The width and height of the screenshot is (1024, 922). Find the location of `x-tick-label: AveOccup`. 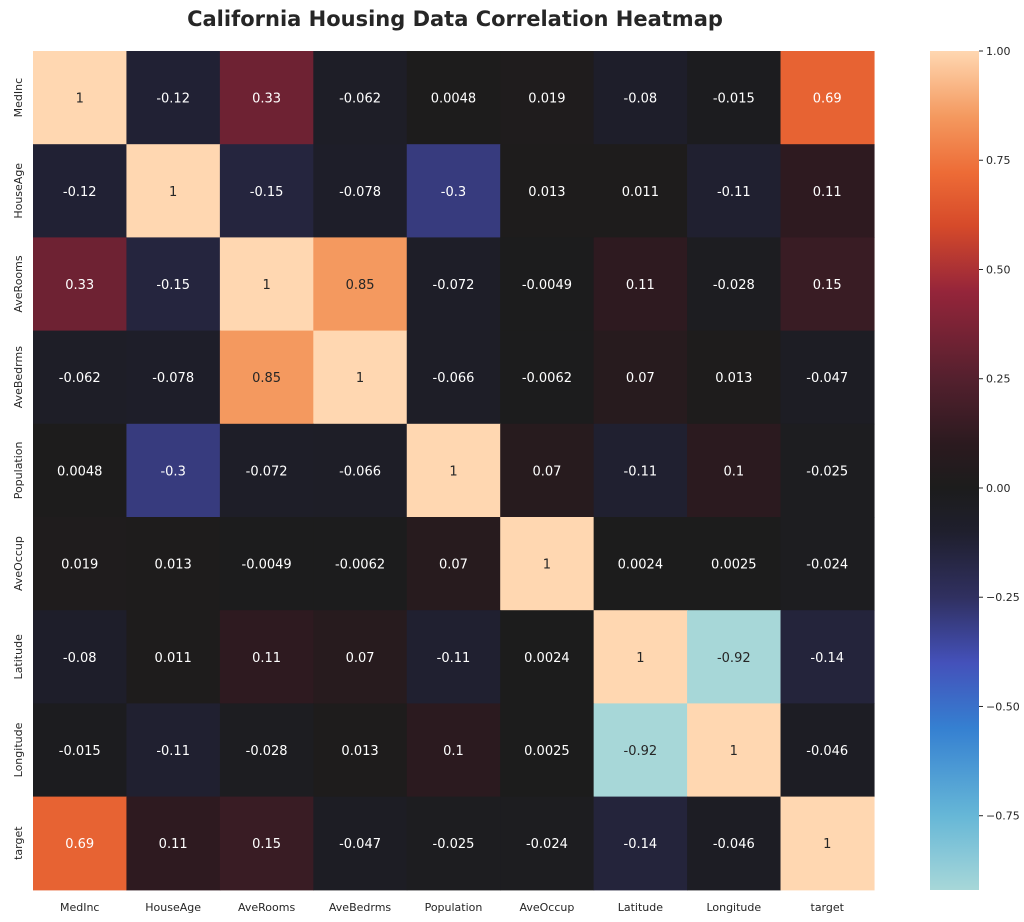

x-tick-label: AveOccup is located at coordinates (546, 907).